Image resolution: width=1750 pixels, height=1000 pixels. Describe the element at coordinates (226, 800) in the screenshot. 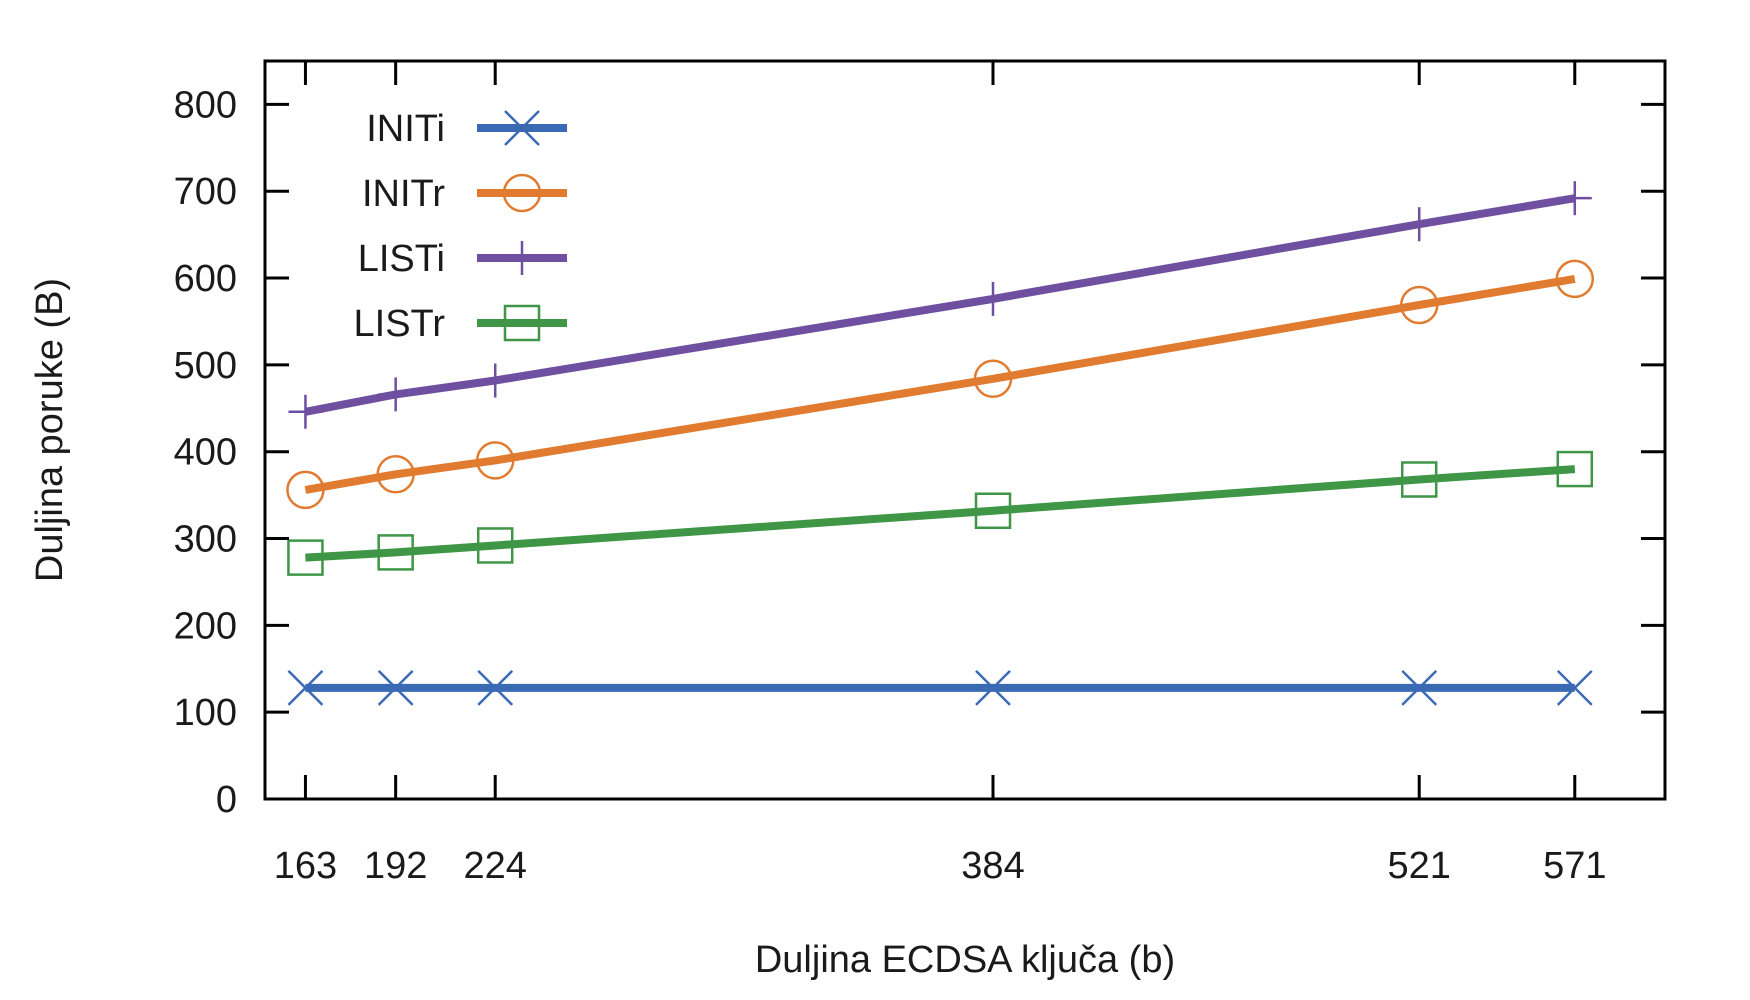

I see `y-tick-label: 0` at that location.